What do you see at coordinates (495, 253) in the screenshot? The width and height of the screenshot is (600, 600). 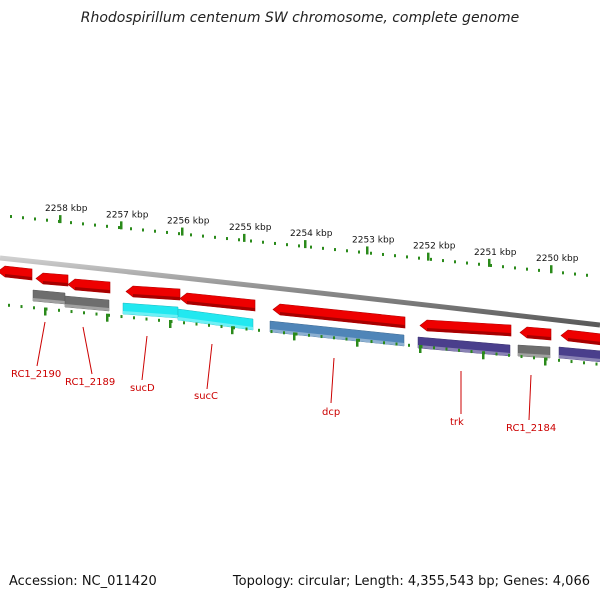 I see `kbp-label: 2251 kbp` at bounding box center [495, 253].